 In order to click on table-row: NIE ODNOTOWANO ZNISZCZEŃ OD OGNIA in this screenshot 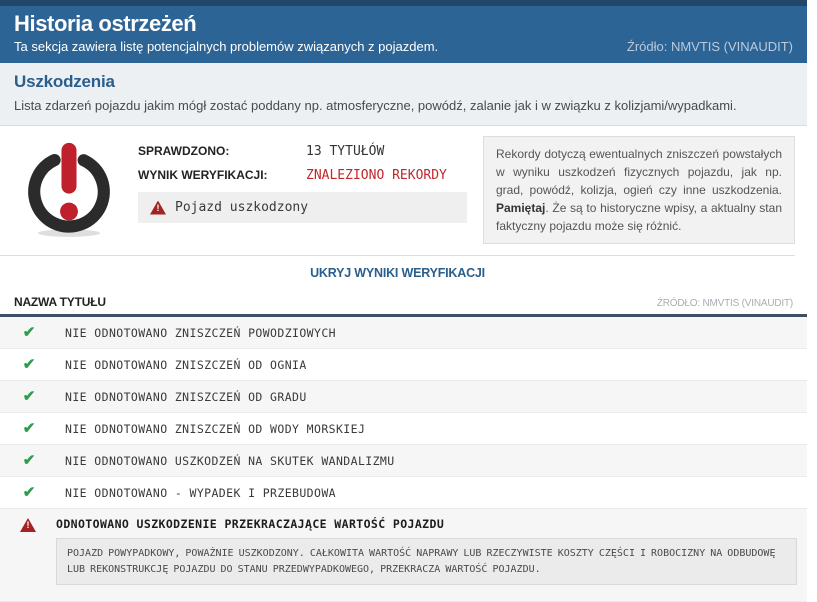, I will do `click(403, 365)`.